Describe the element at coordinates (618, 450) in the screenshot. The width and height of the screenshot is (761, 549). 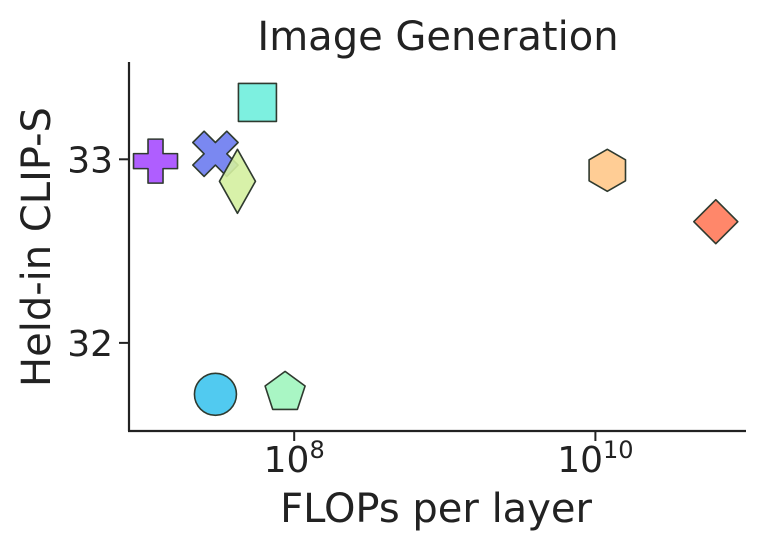
I see `x-tick-exponent: 10` at that location.